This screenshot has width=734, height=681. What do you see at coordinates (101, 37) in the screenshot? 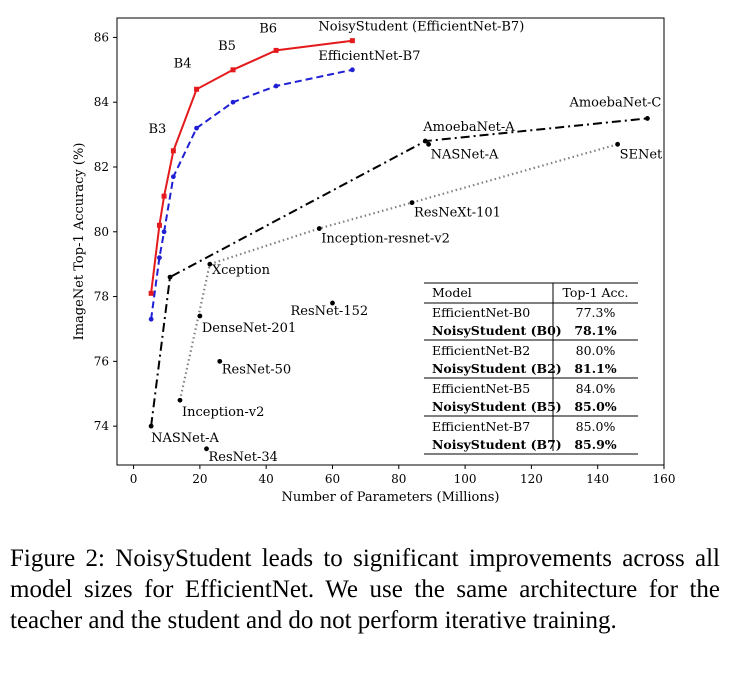
I see `y-tick-label: 86` at bounding box center [101, 37].